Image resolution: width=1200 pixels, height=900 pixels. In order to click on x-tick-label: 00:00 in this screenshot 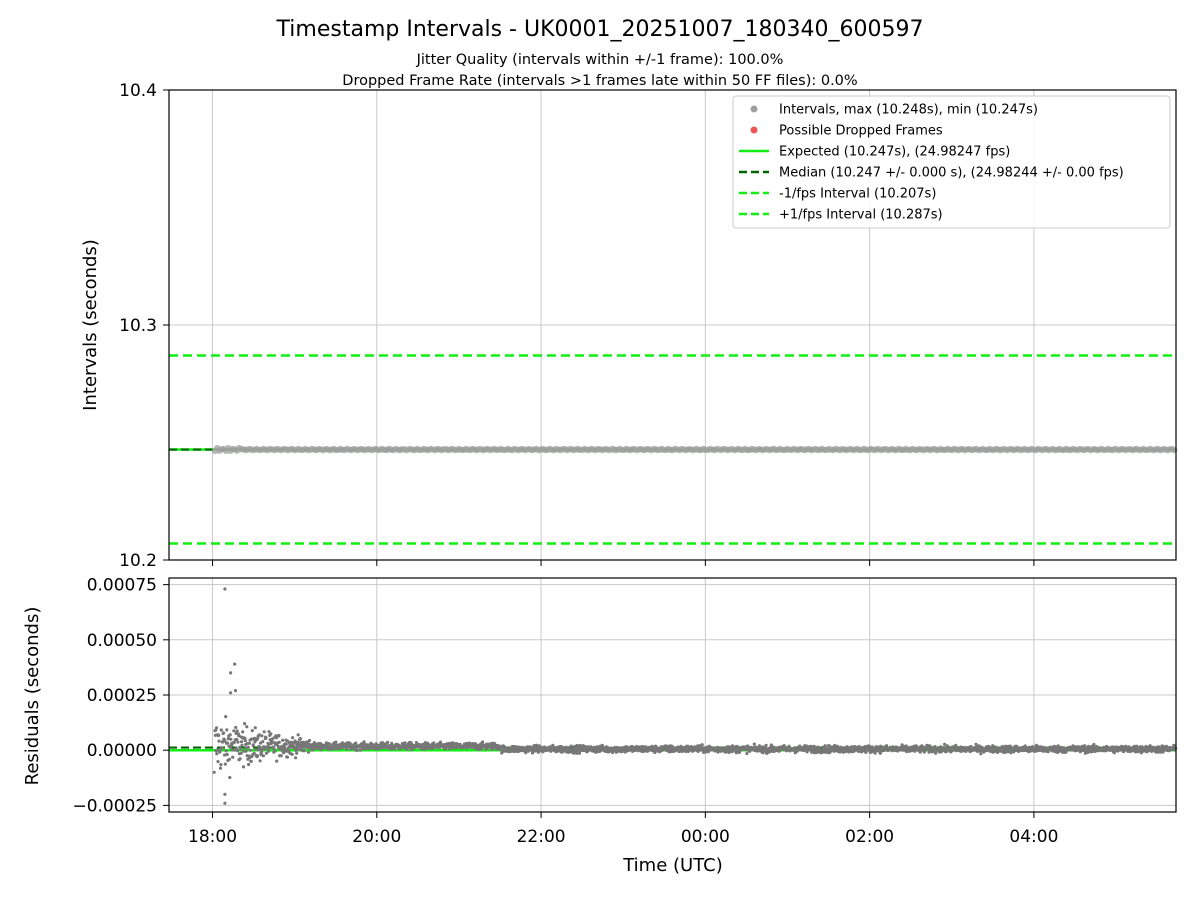, I will do `click(705, 837)`.